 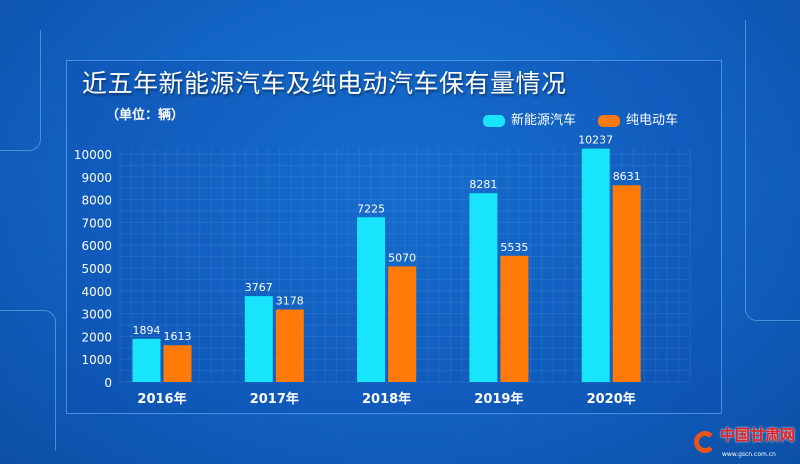 I want to click on legend-label: 新能源汽车, so click(x=544, y=120).